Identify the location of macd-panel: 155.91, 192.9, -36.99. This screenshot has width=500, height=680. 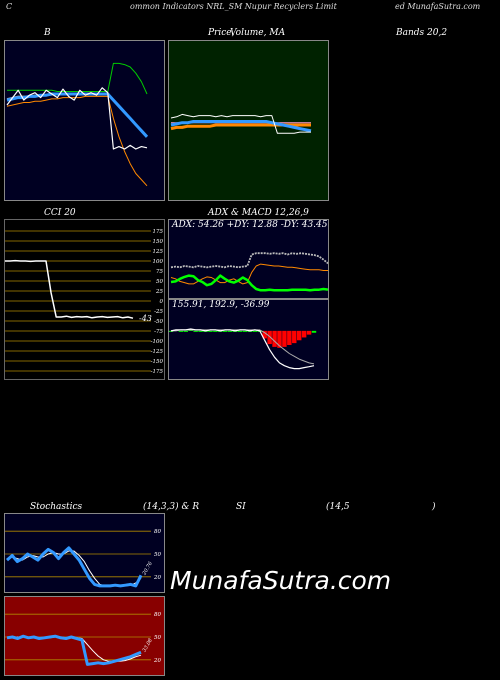
(248, 339).